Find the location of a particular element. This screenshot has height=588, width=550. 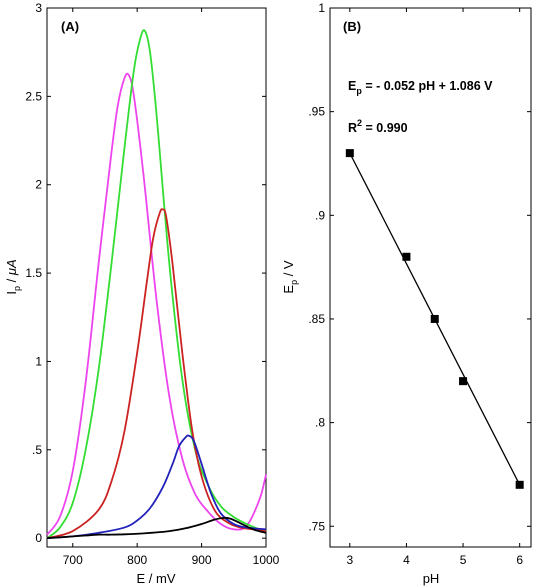

panel-b-y-tick-label: .95 is located at coordinates (316, 112).